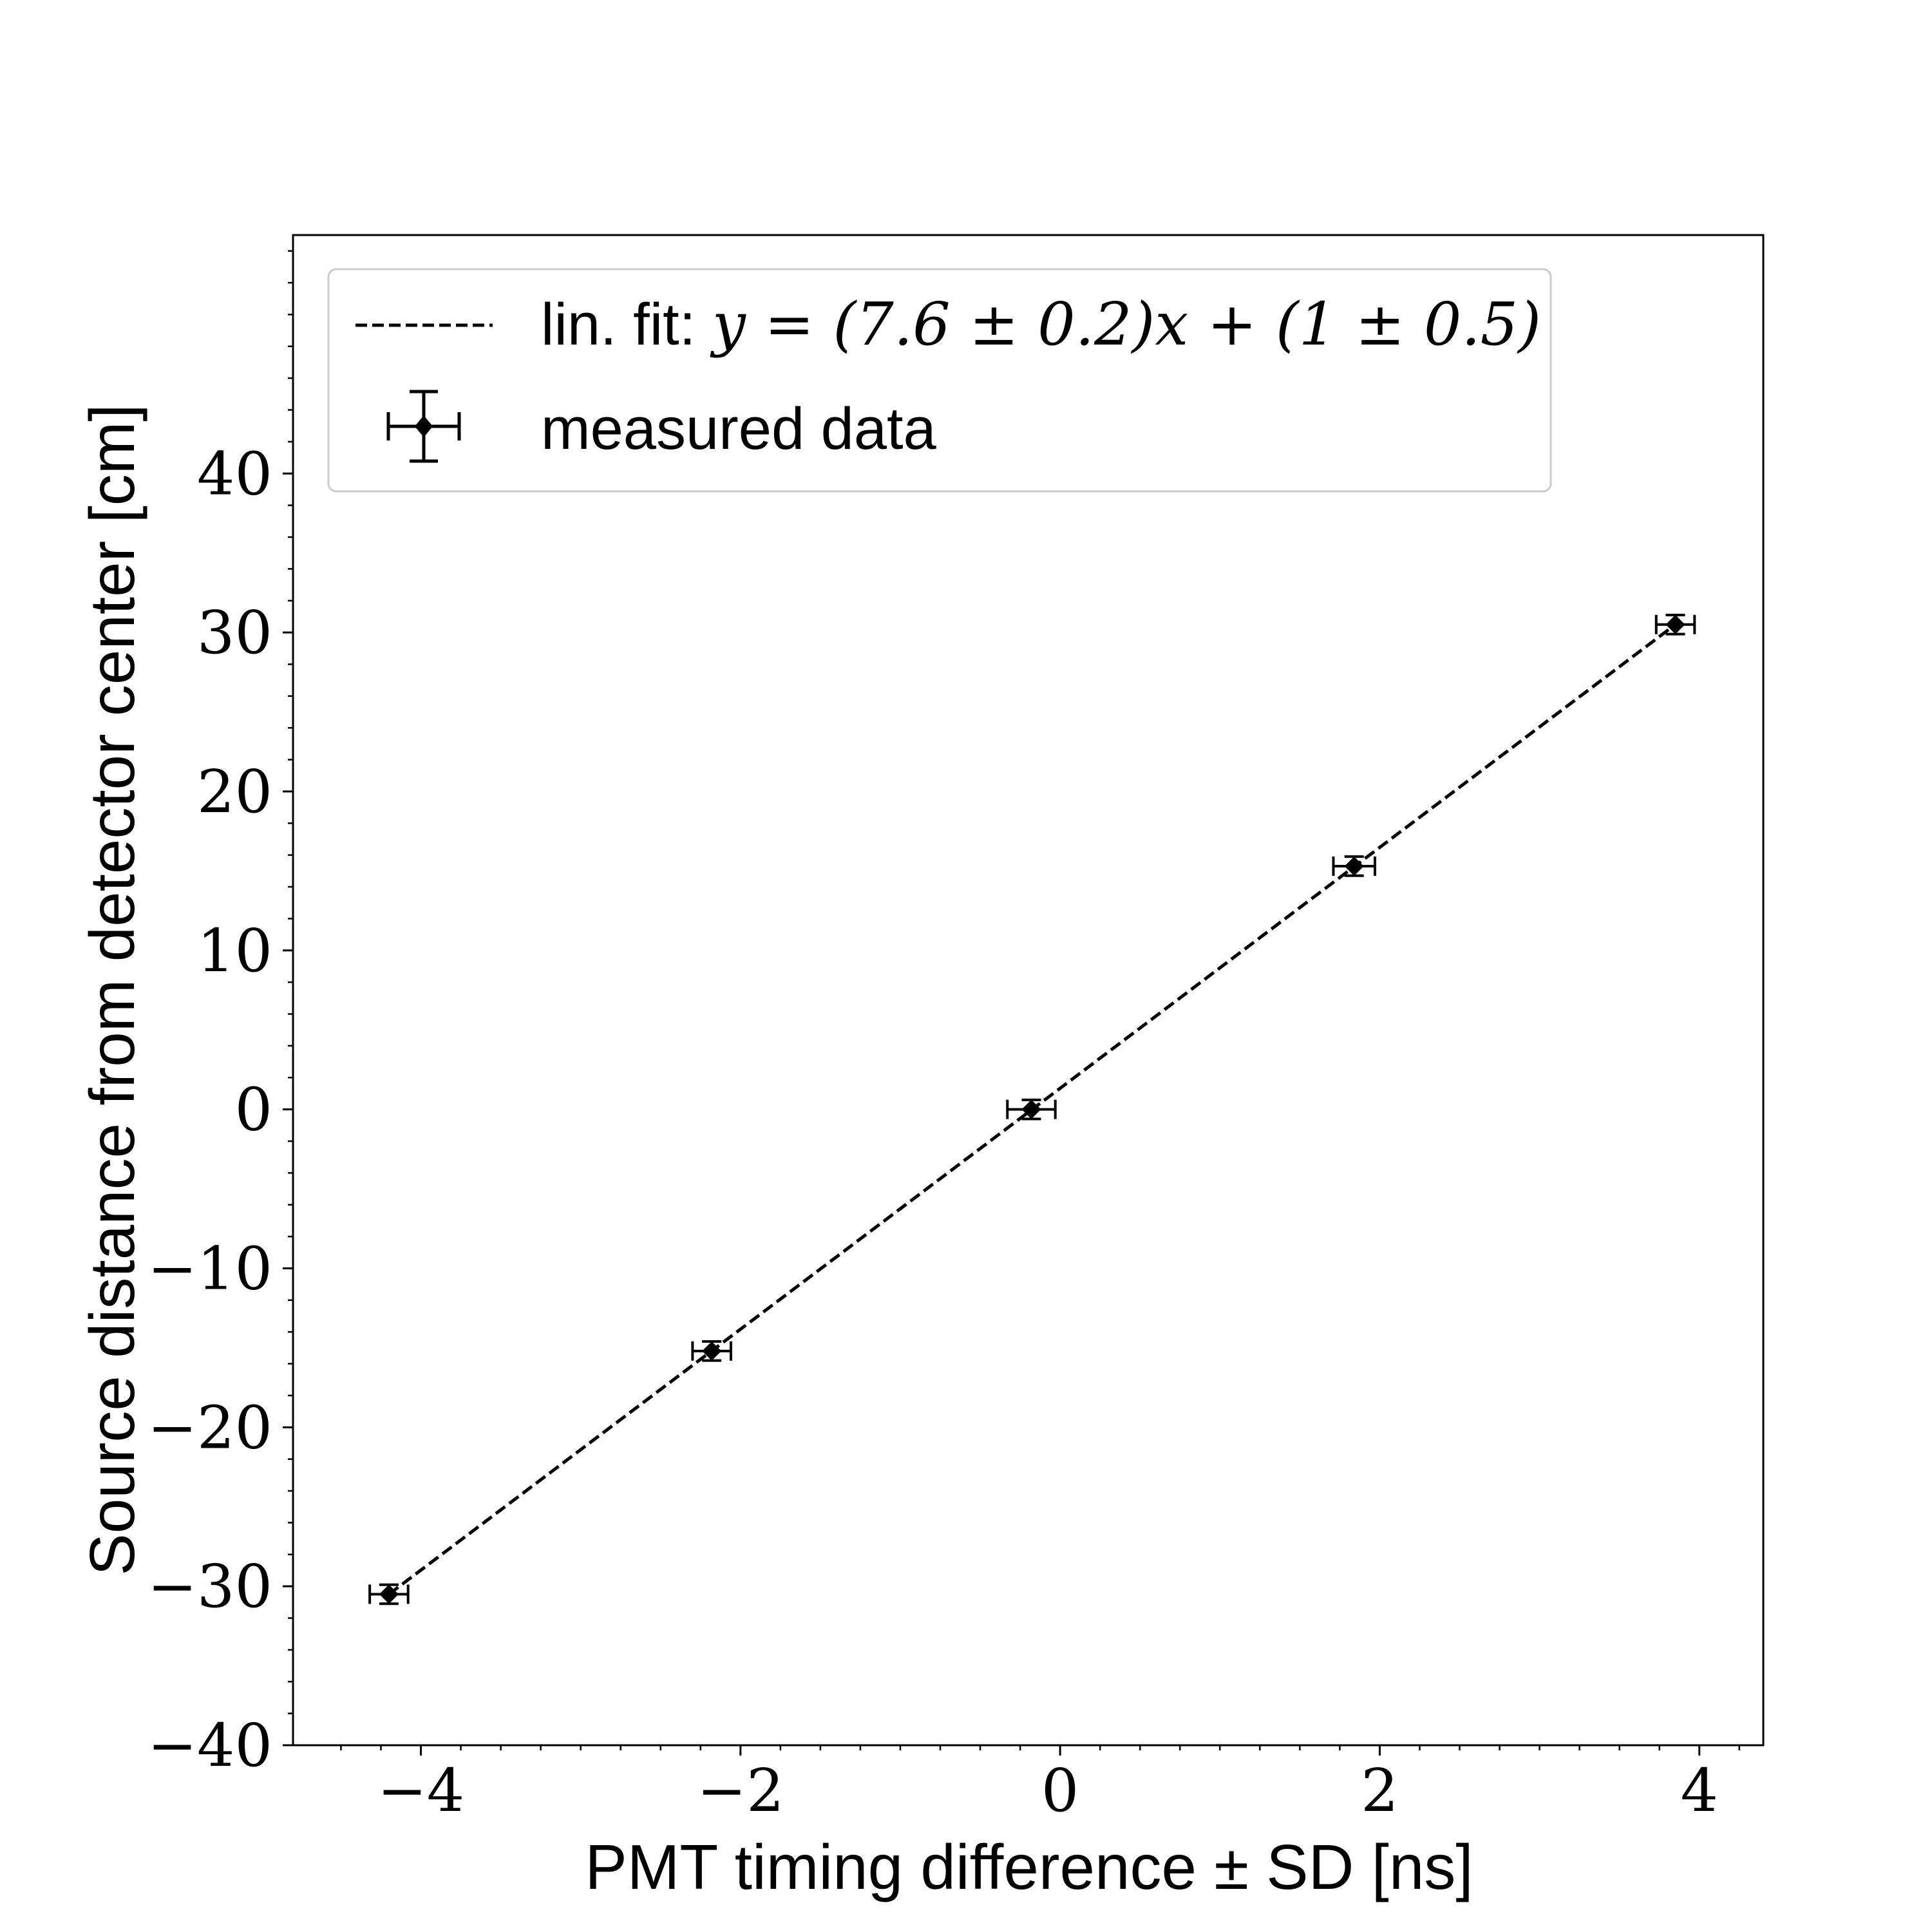 Image resolution: width=1932 pixels, height=1932 pixels. Describe the element at coordinates (1125, 325) in the screenshot. I see `legend-fit-equation: y = (7.6 ± 0.2)x + (1 ± 0.5)` at that location.